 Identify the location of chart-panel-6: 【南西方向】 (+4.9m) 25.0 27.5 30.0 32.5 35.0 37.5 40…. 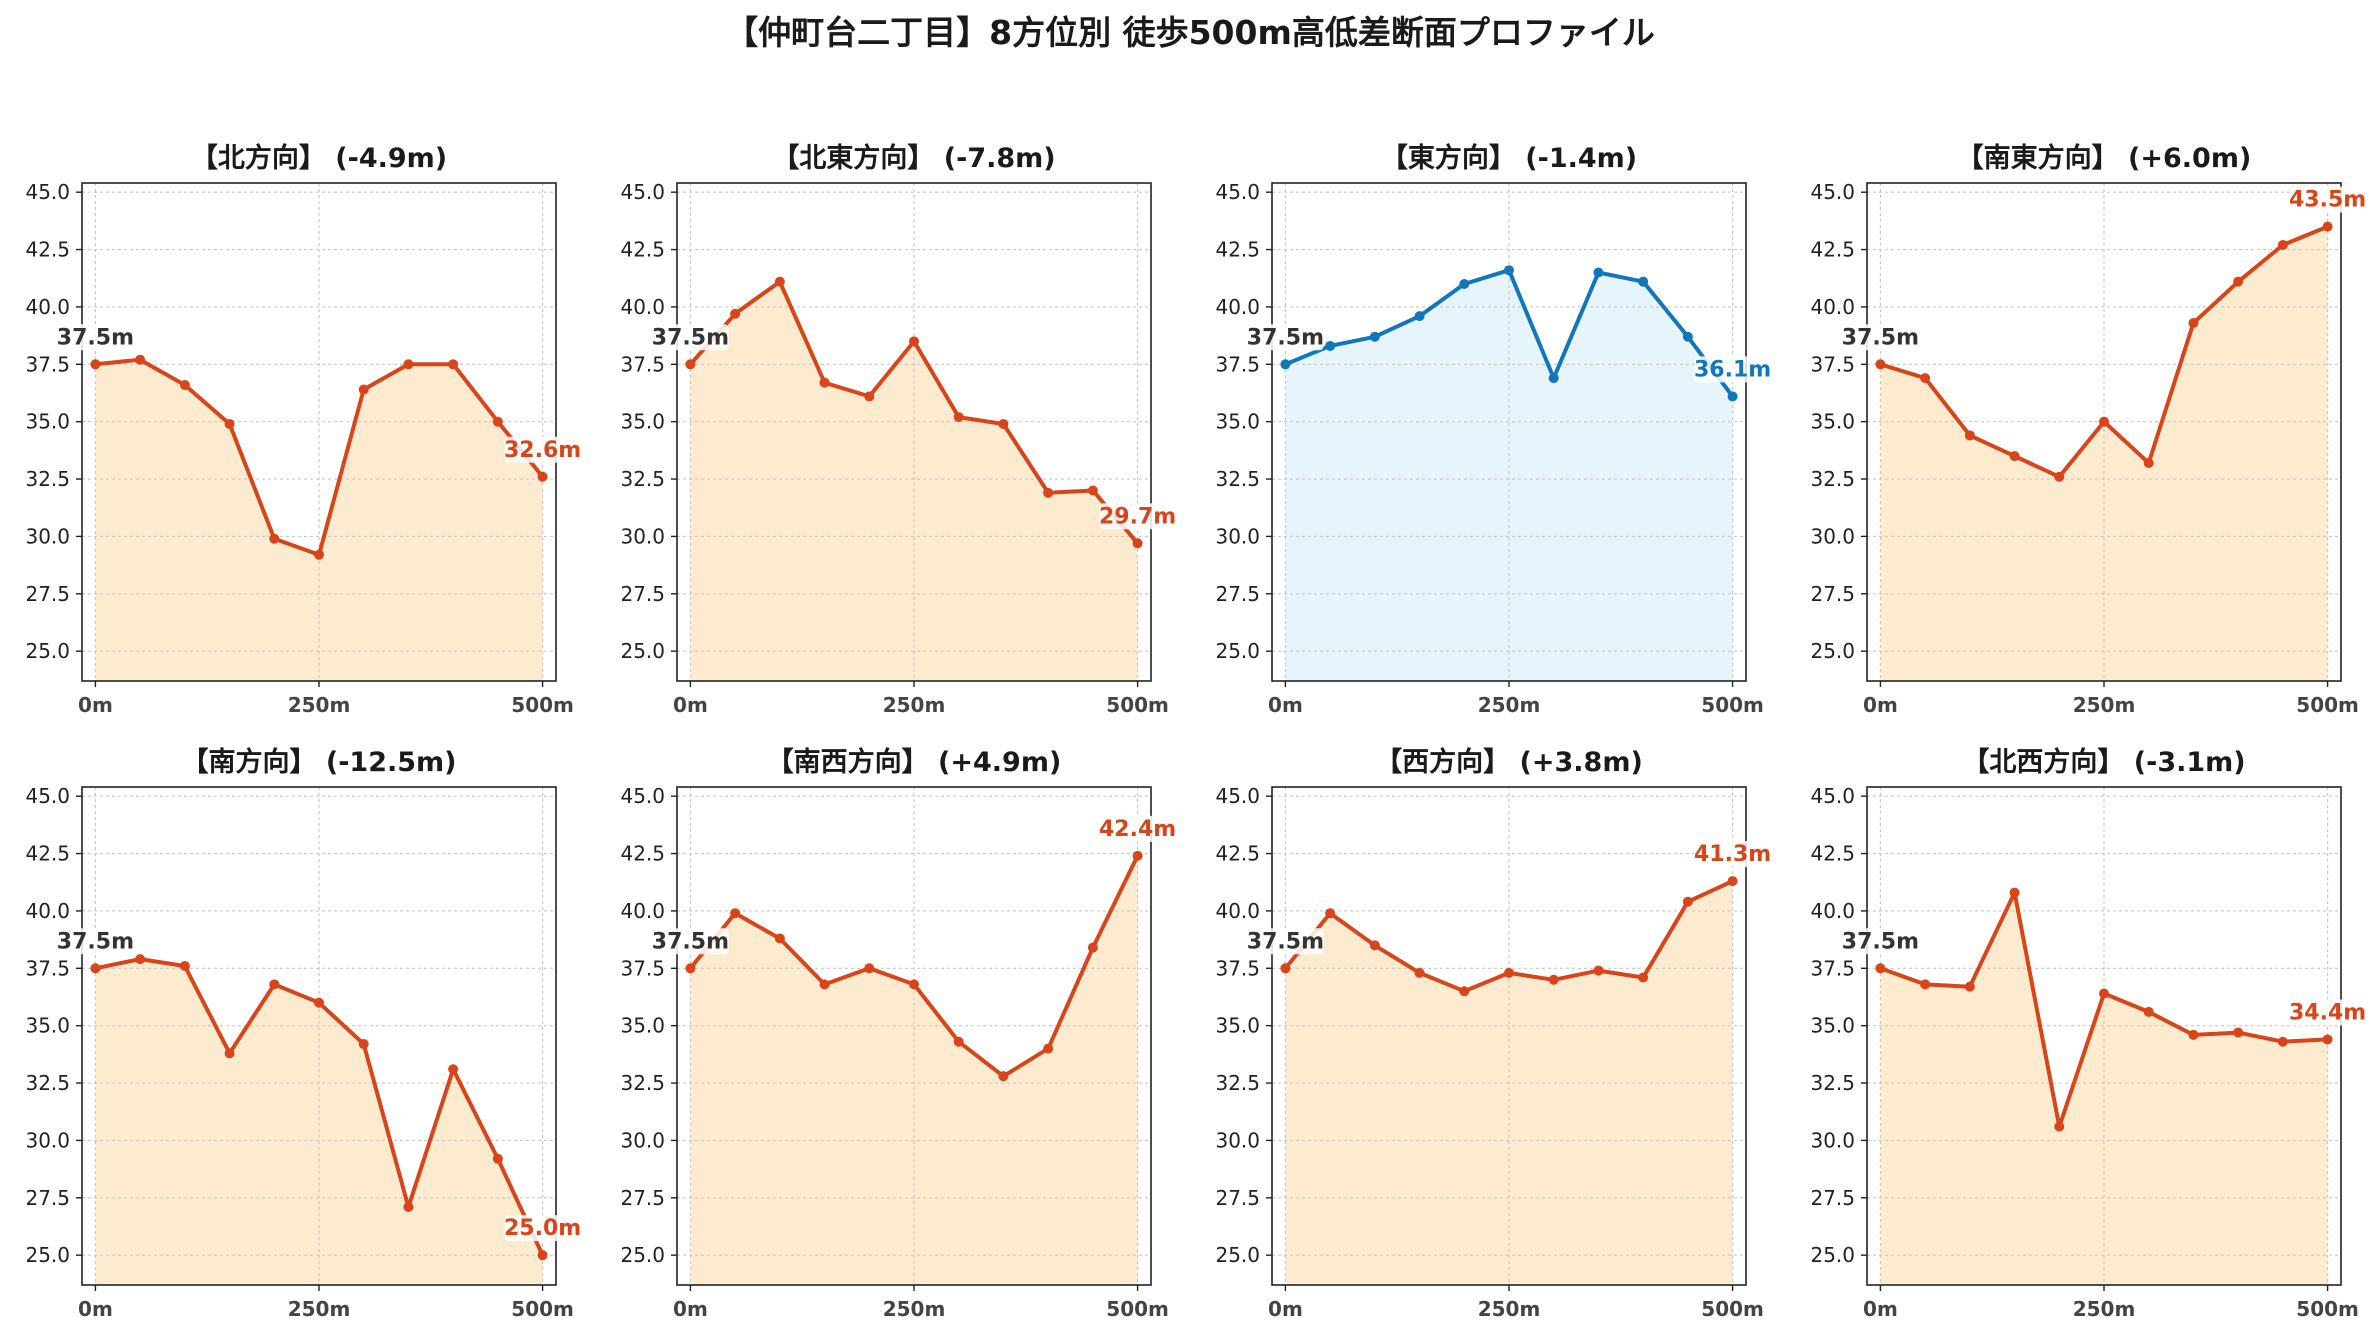
(898, 1033).